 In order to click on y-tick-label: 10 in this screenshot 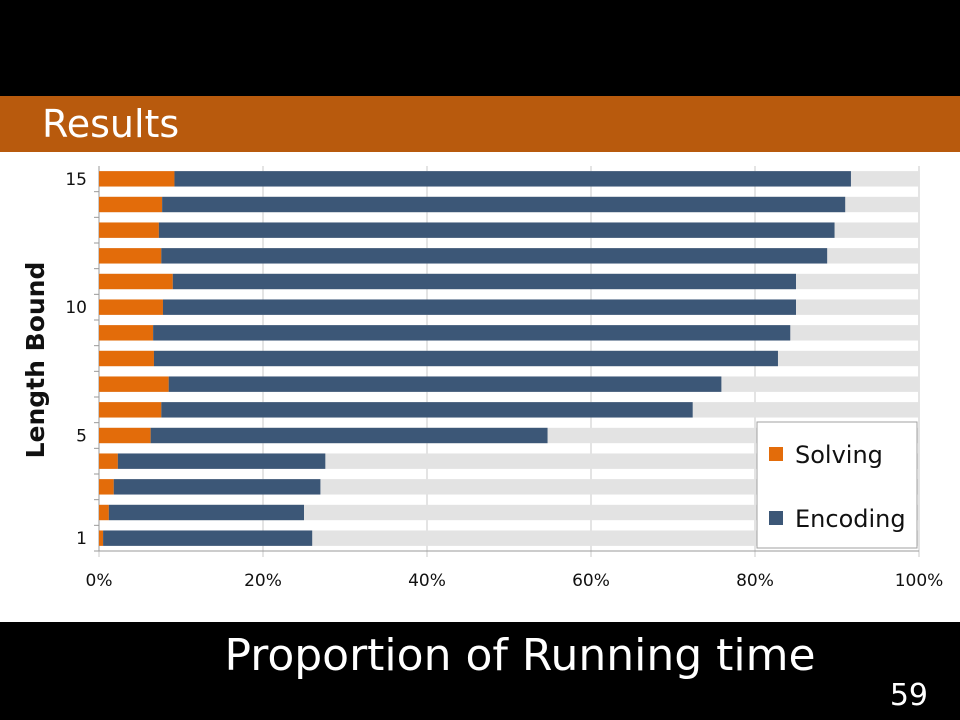, I will do `click(76, 308)`.